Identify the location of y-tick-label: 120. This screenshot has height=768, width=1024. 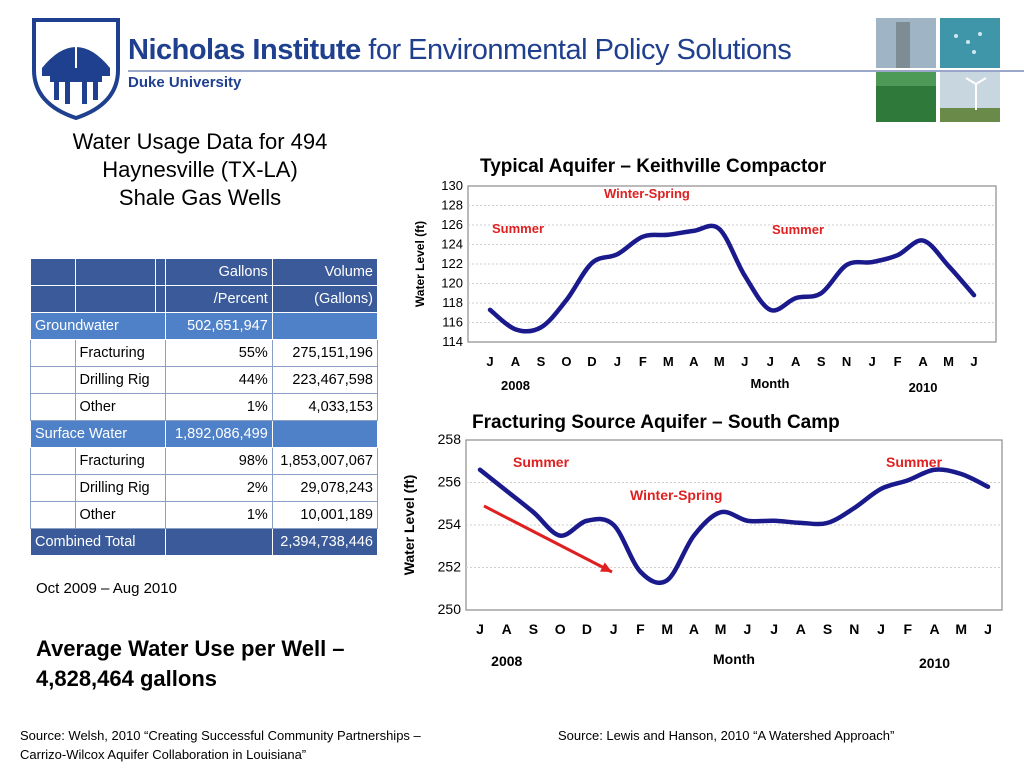
(452, 283).